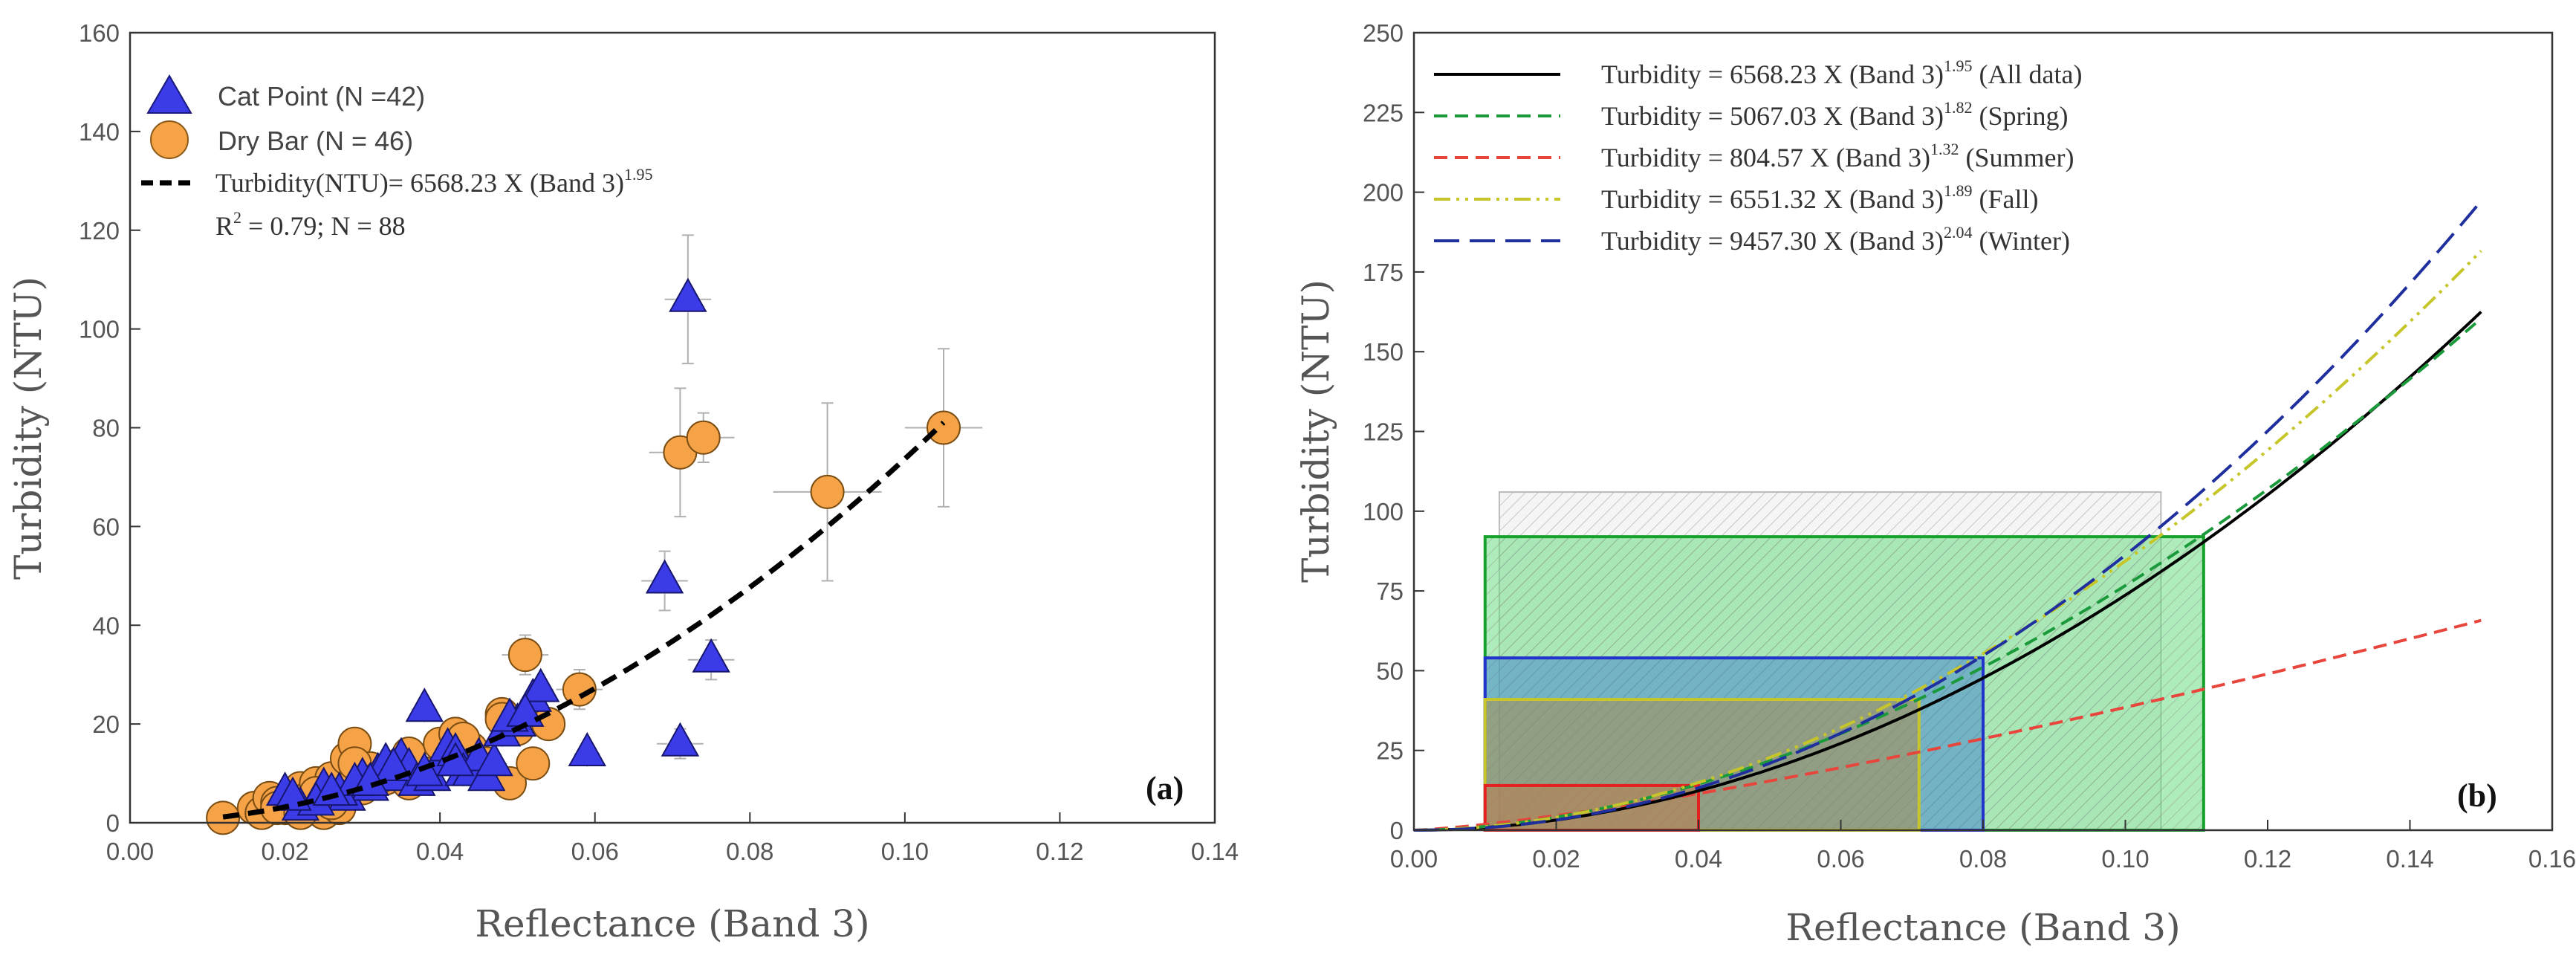 Image resolution: width=2576 pixels, height=961 pixels. What do you see at coordinates (2267, 859) in the screenshot?
I see `panel-b-x-tick-label: 0.12` at bounding box center [2267, 859].